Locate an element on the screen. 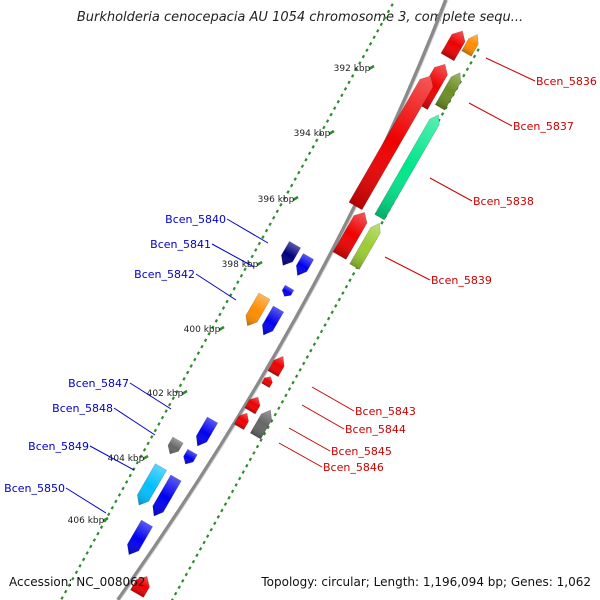 The height and width of the screenshot is (600, 600). gene-label-Bcen_5846: Bcen_5846 is located at coordinates (353, 467).